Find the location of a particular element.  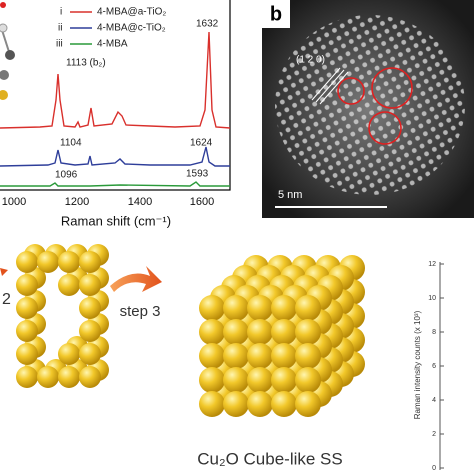

molecule is located at coordinates (7, 51).